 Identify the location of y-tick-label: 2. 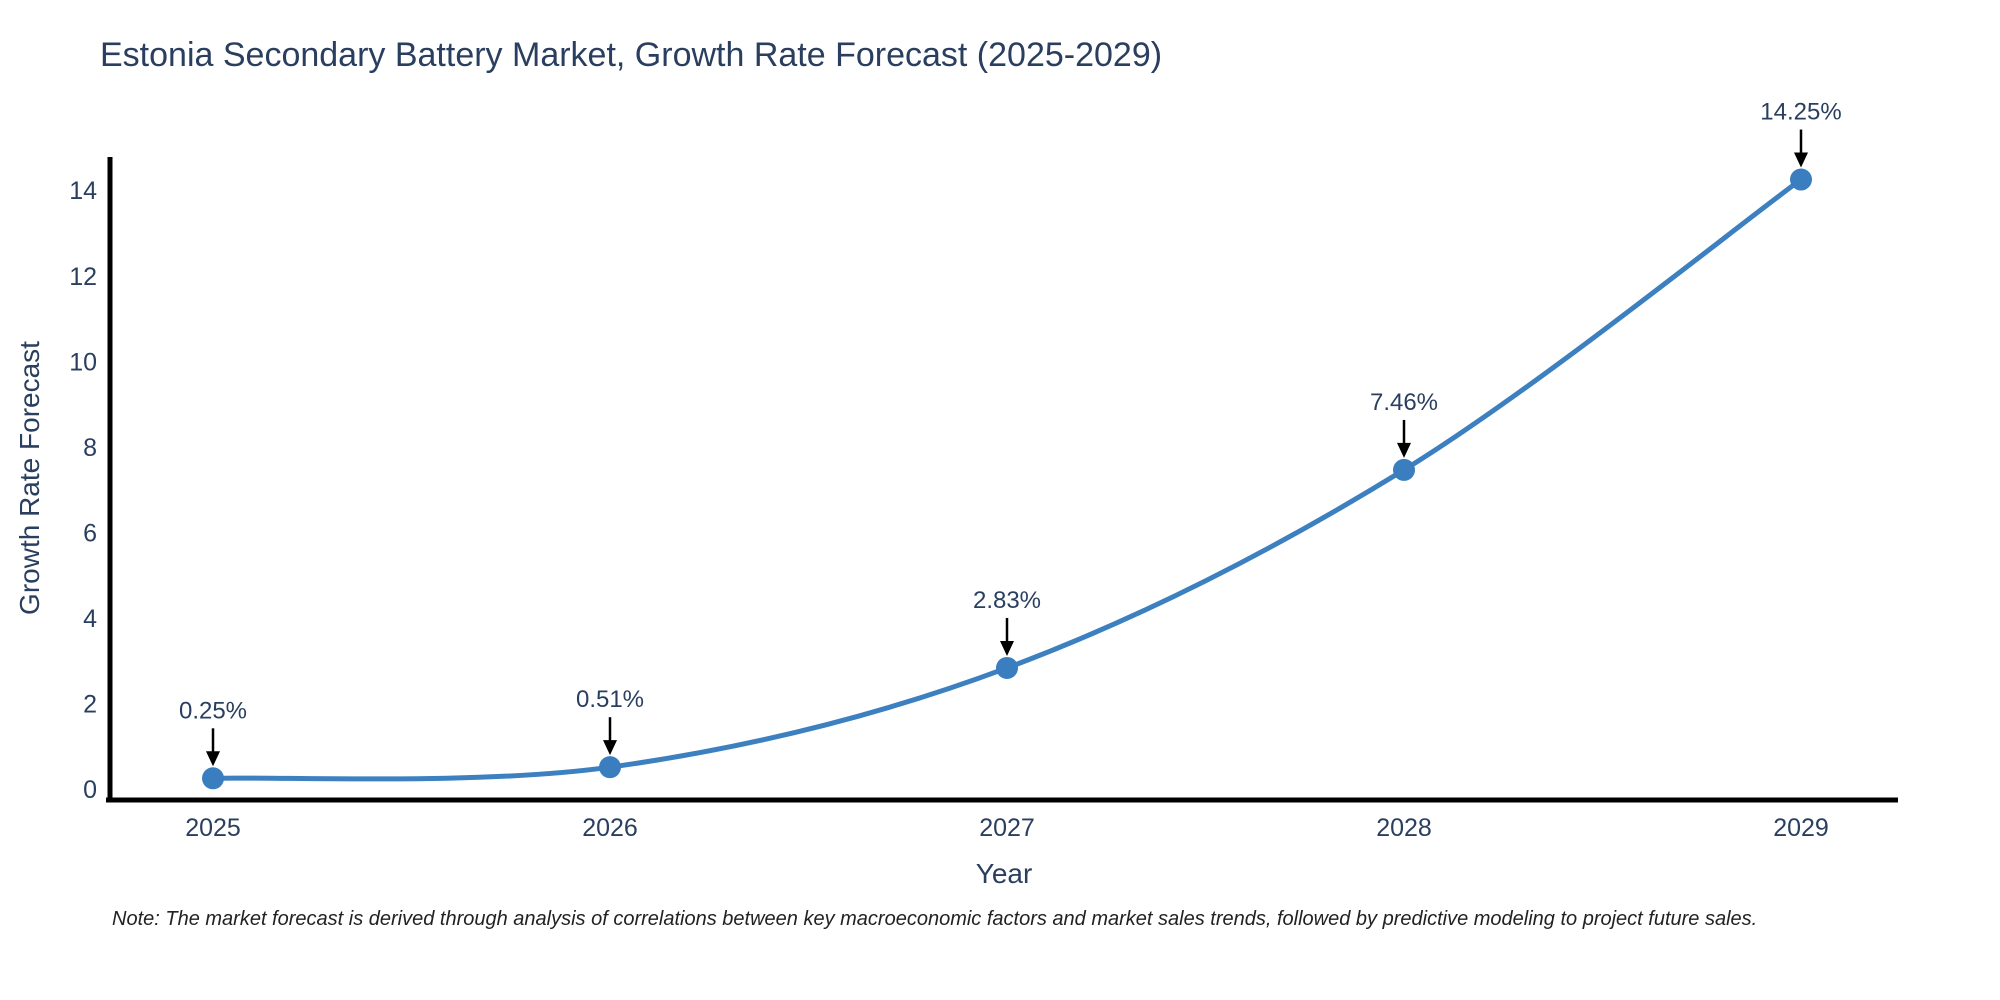
(90, 704).